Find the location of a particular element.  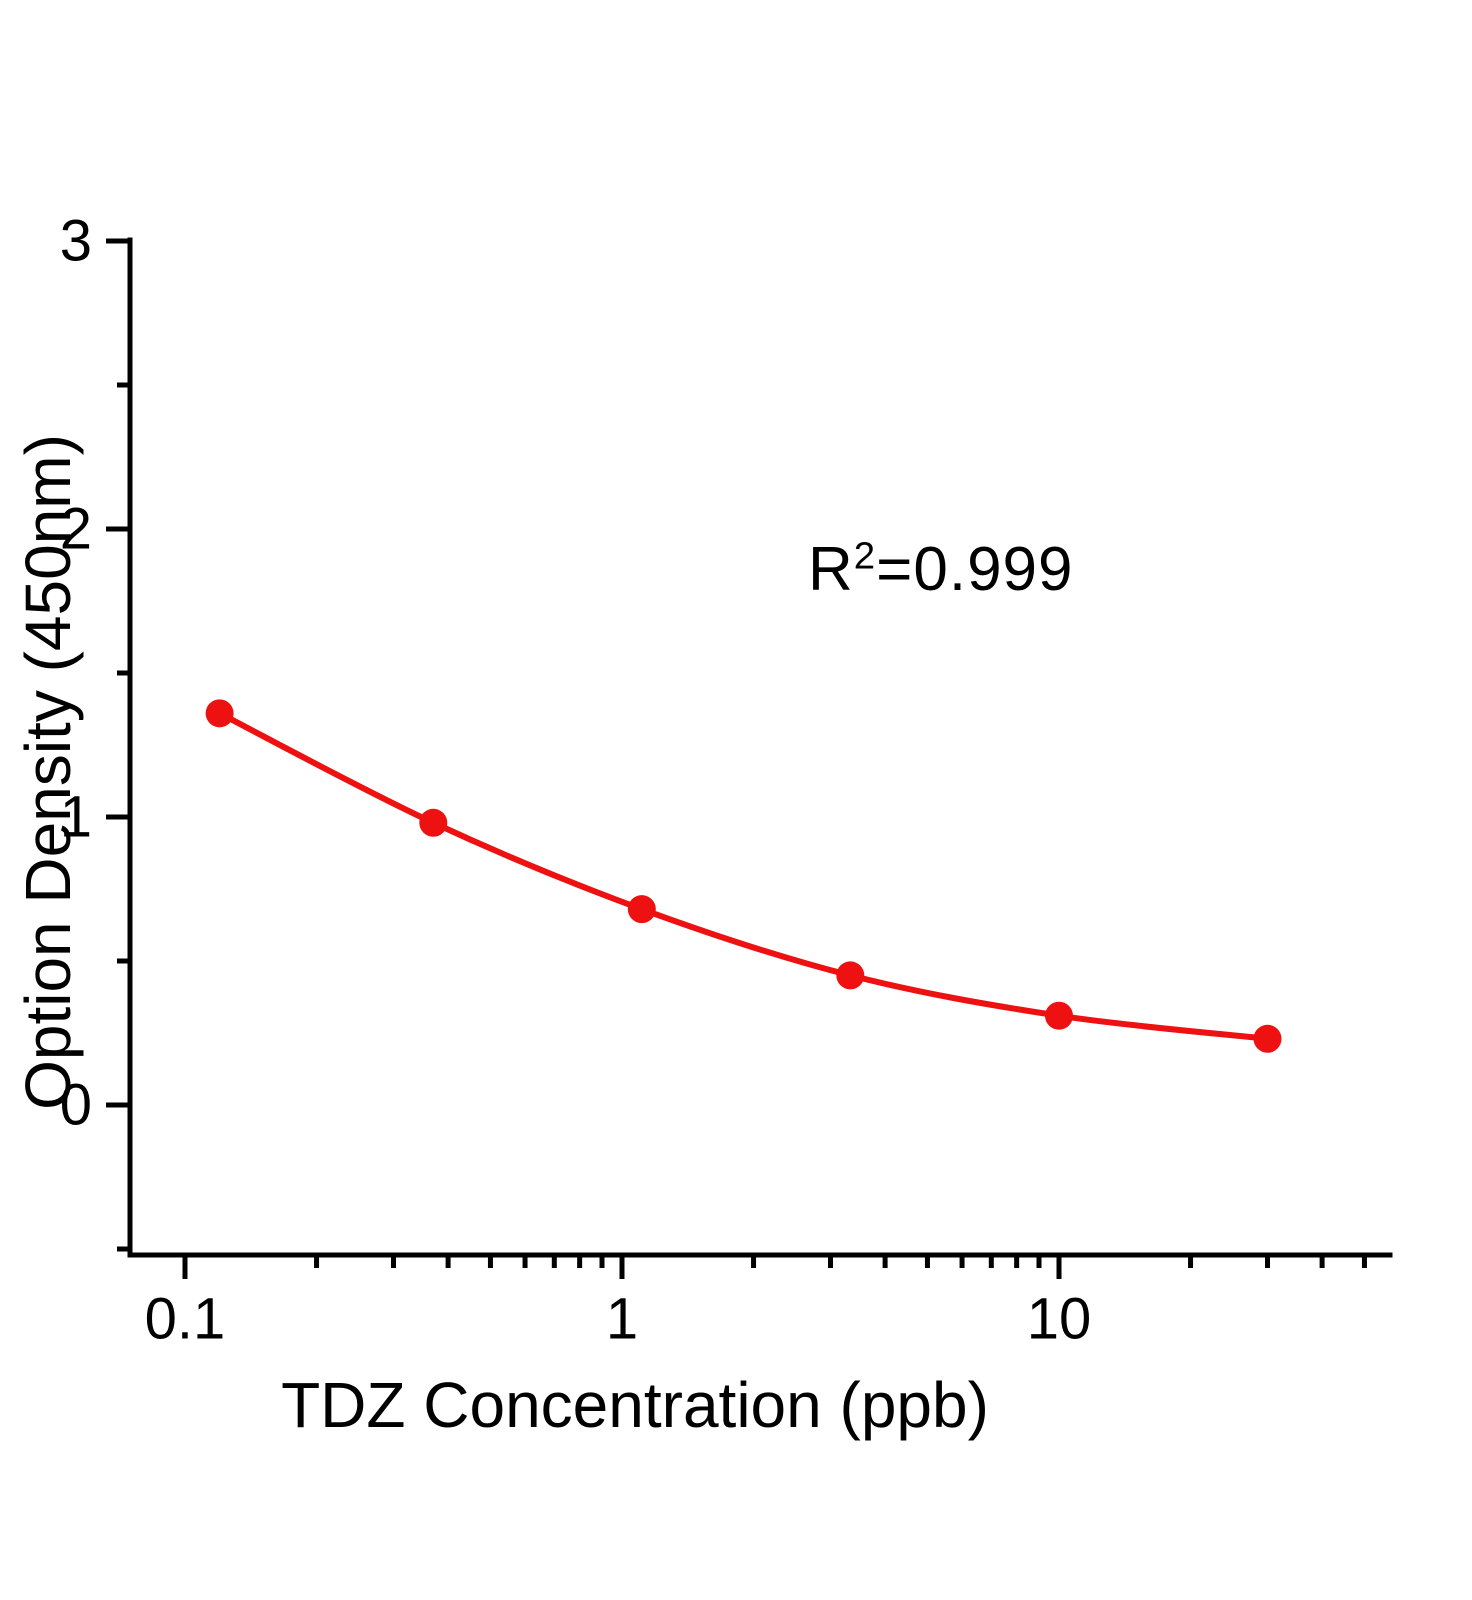

y-axis-title: Option Density (450nm) is located at coordinates (48, 772).